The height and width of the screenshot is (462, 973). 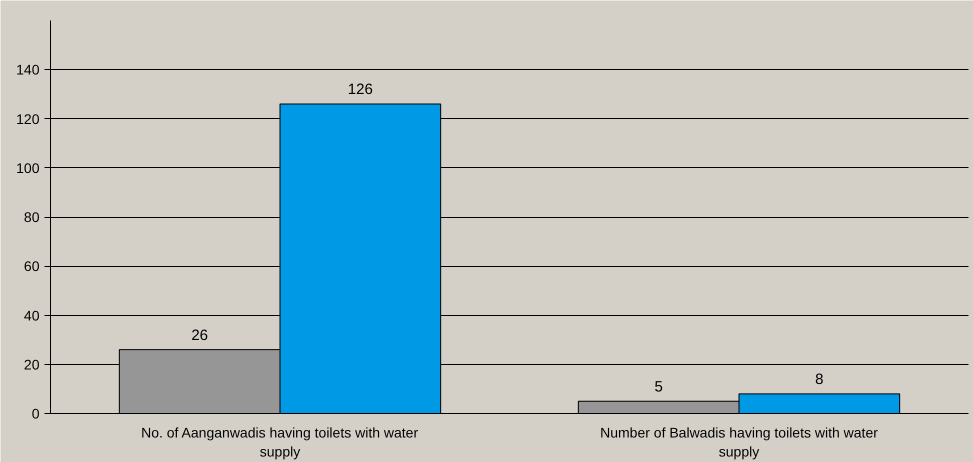 What do you see at coordinates (28, 70) in the screenshot?
I see `y-tick-label: 140` at bounding box center [28, 70].